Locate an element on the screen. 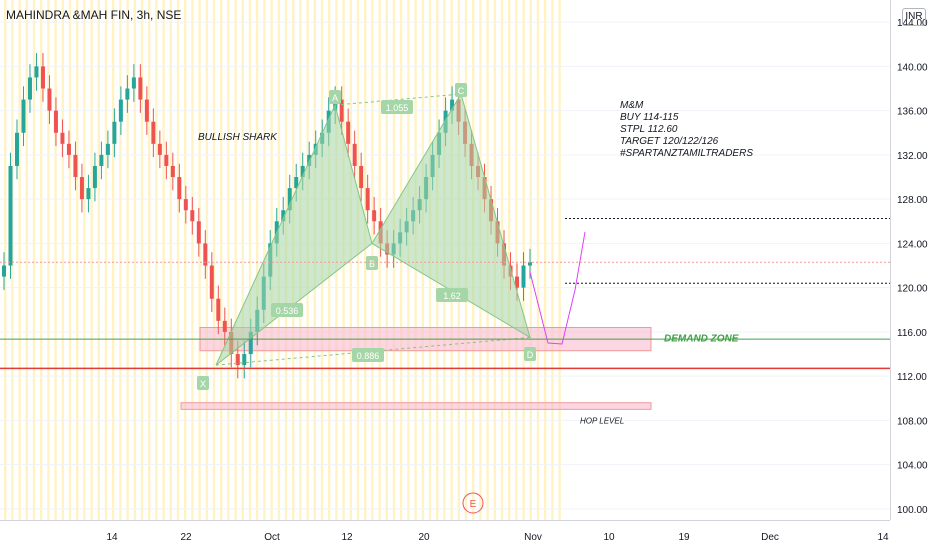 This screenshot has width=932, height=550. y-tick-label: 100.00 is located at coordinates (912, 510).